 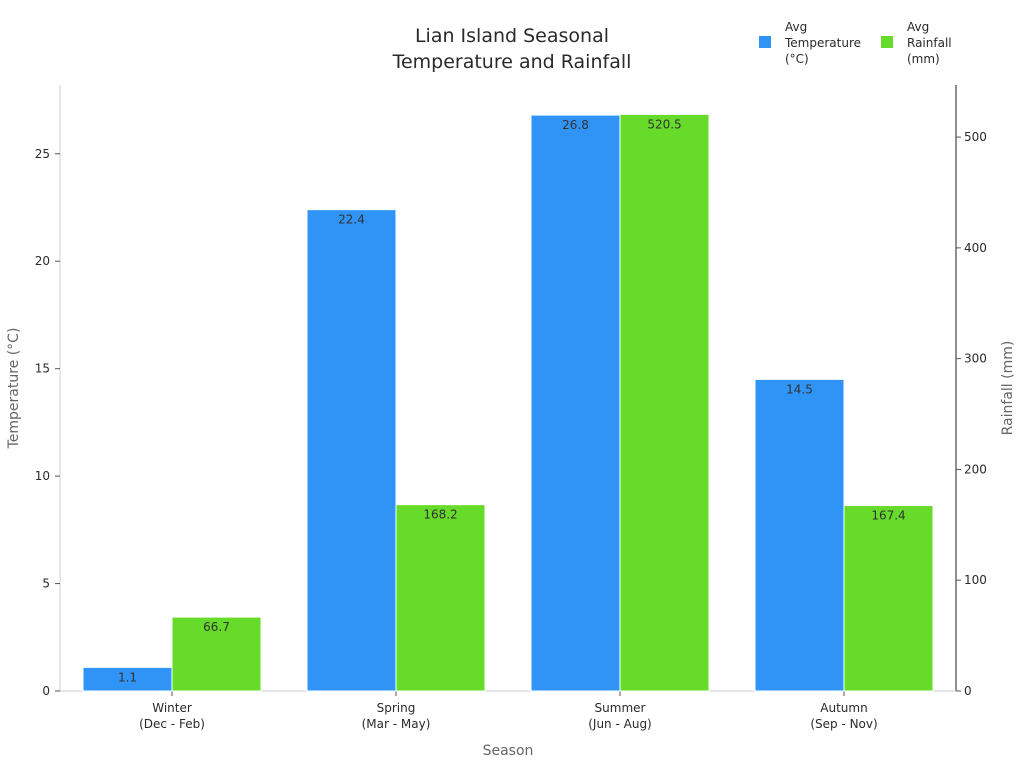 I want to click on y-tick-label-right: 300, so click(x=975, y=359).